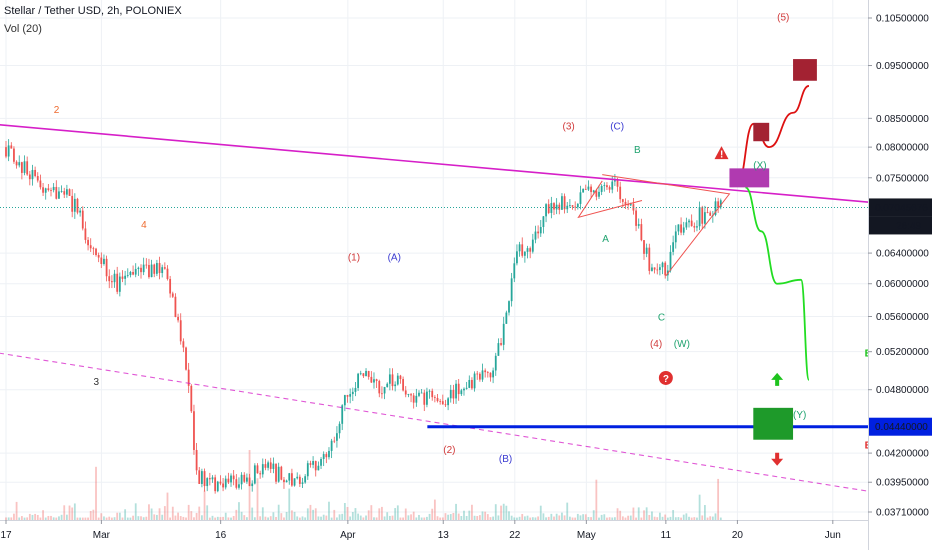  What do you see at coordinates (144, 225) in the screenshot?
I see `wave-label: 4` at bounding box center [144, 225].